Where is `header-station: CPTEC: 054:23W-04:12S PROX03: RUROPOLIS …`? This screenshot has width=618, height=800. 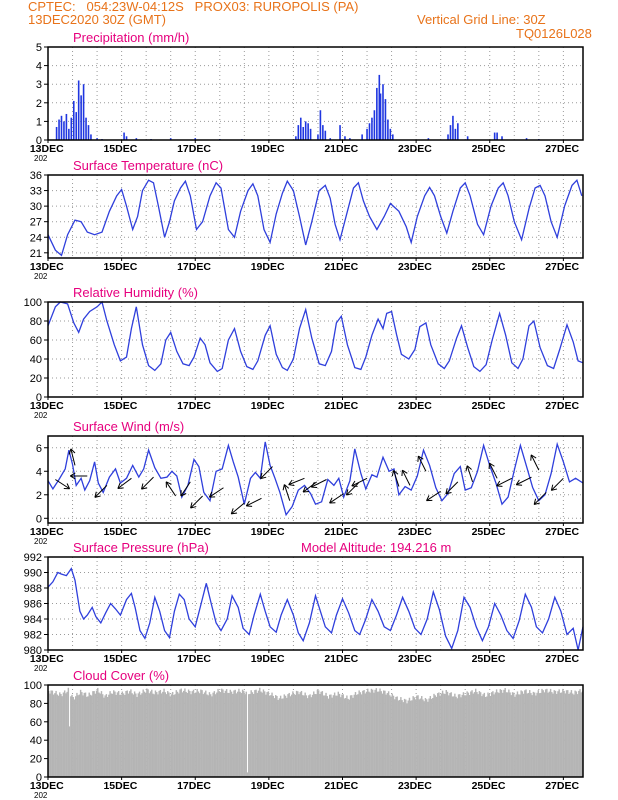 header-station: CPTEC: 054:23W-04:12S PROX03: RUROPOLIS … is located at coordinates (193, 7).